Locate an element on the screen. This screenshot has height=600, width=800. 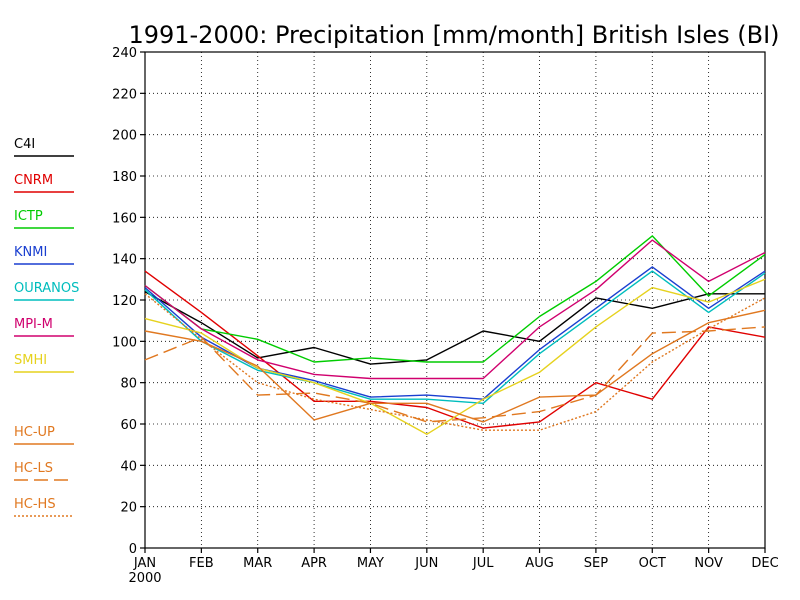
y-tick-label: 20 is located at coordinates (128, 508).